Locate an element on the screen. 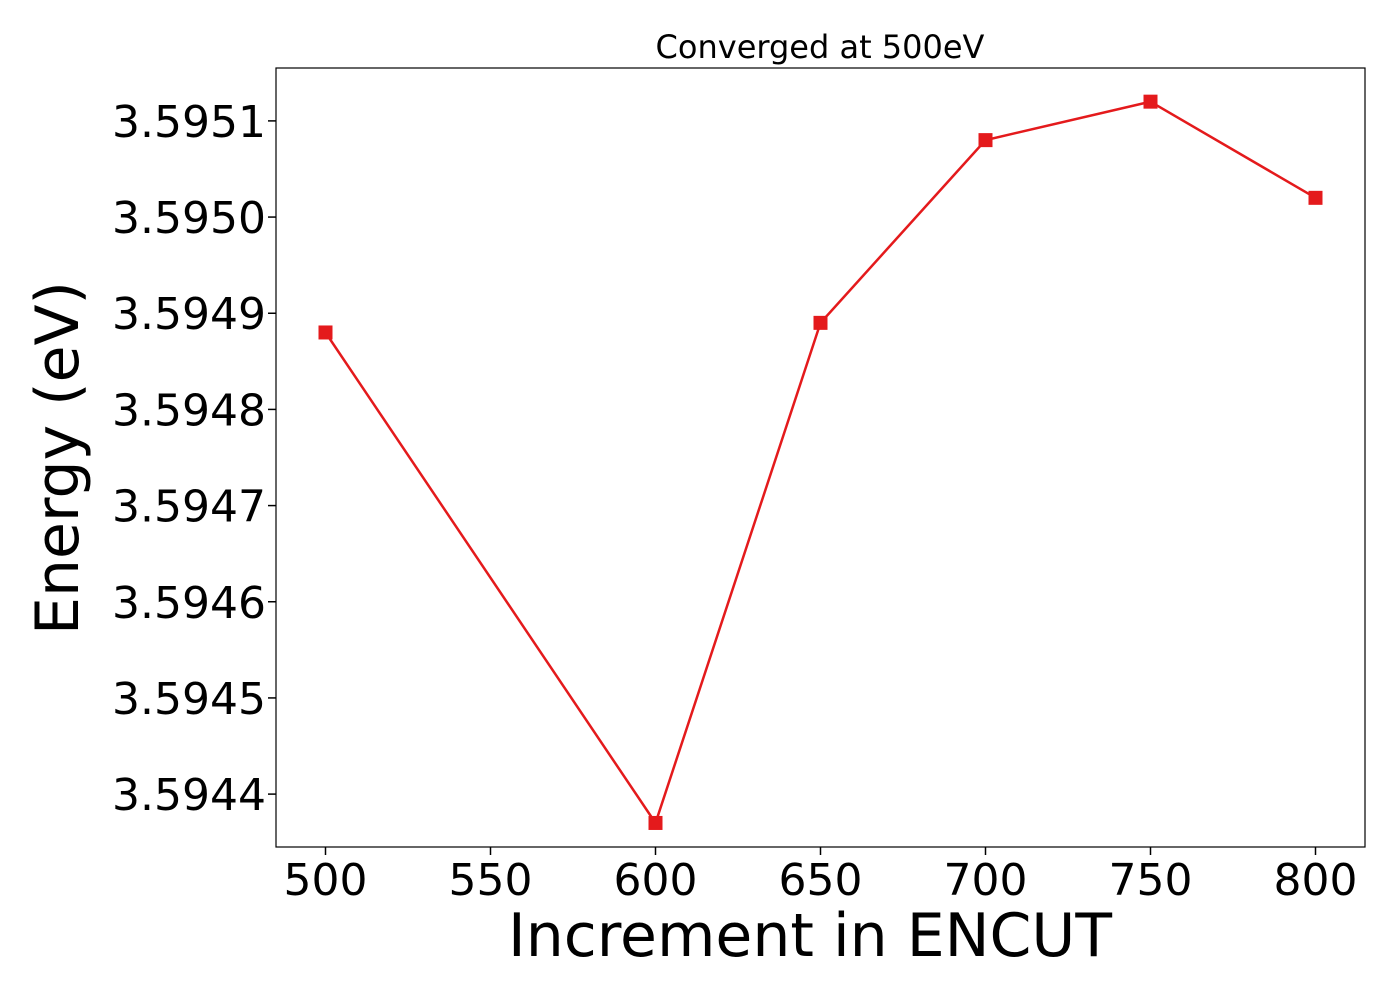  x-tick-label: 700 is located at coordinates (986, 880).